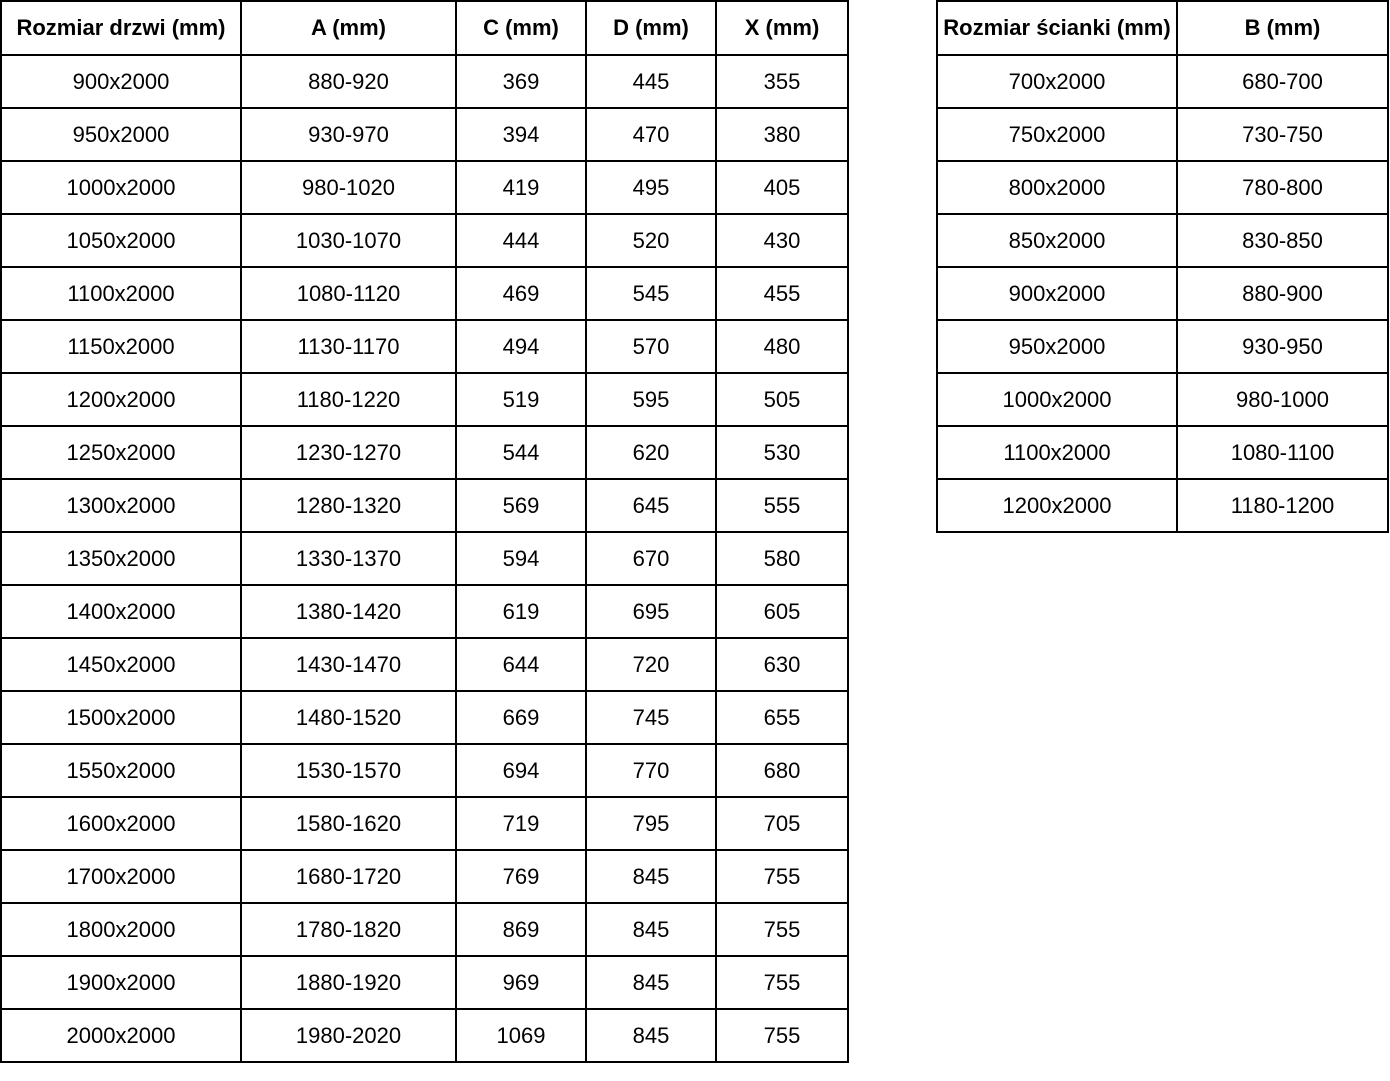  What do you see at coordinates (651, 28) in the screenshot?
I see `column-header: D (mm)` at bounding box center [651, 28].